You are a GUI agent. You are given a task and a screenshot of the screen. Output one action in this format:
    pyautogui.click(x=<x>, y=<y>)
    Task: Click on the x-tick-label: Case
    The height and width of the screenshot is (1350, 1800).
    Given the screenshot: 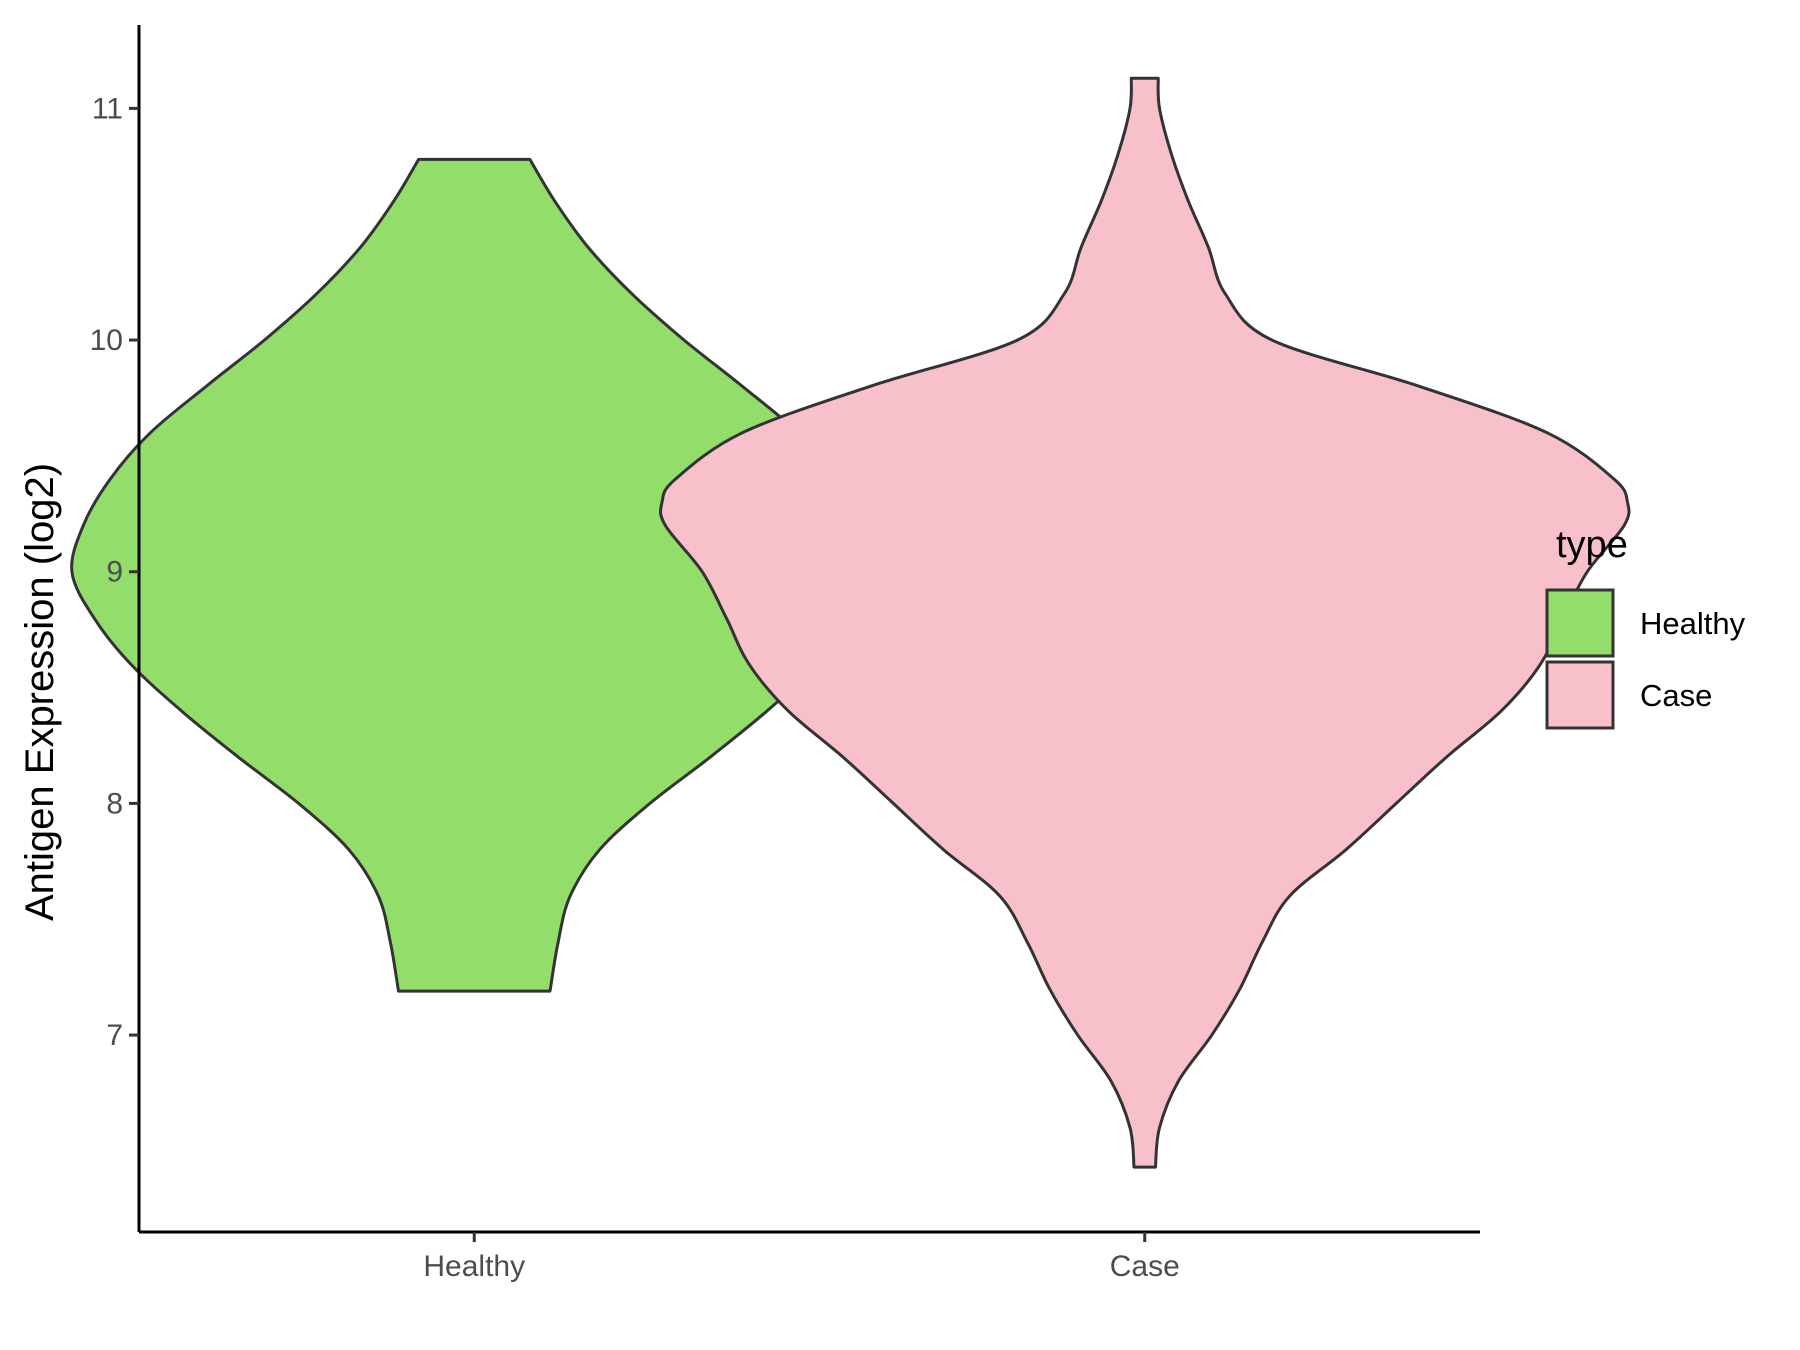 What is the action you would take?
    pyautogui.click(x=1145, y=1266)
    